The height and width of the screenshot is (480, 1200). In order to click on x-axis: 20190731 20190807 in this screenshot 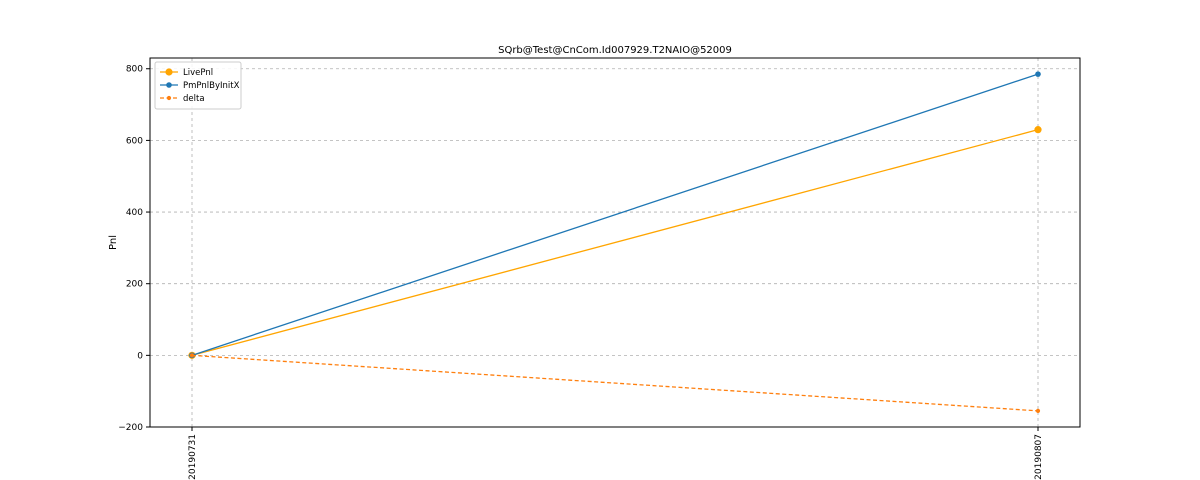, I will do `click(616, 453)`.